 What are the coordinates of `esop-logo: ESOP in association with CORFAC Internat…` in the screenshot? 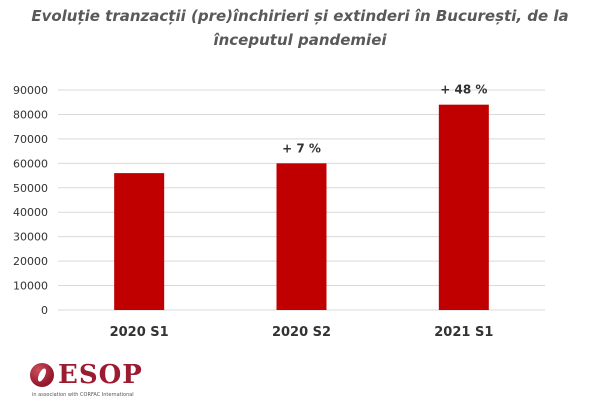 It's located at (90, 384).